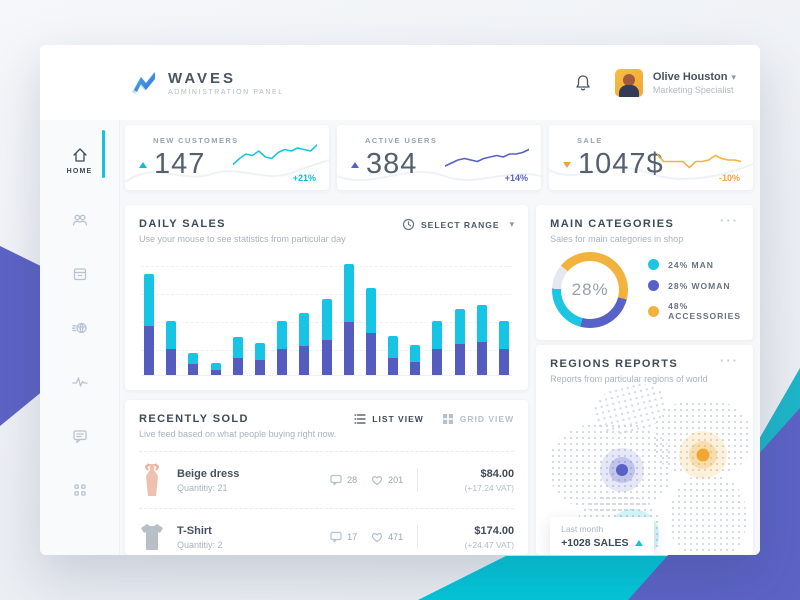 The image size is (800, 600). I want to click on select-range-button: SELECT RANGE ▾, so click(458, 224).